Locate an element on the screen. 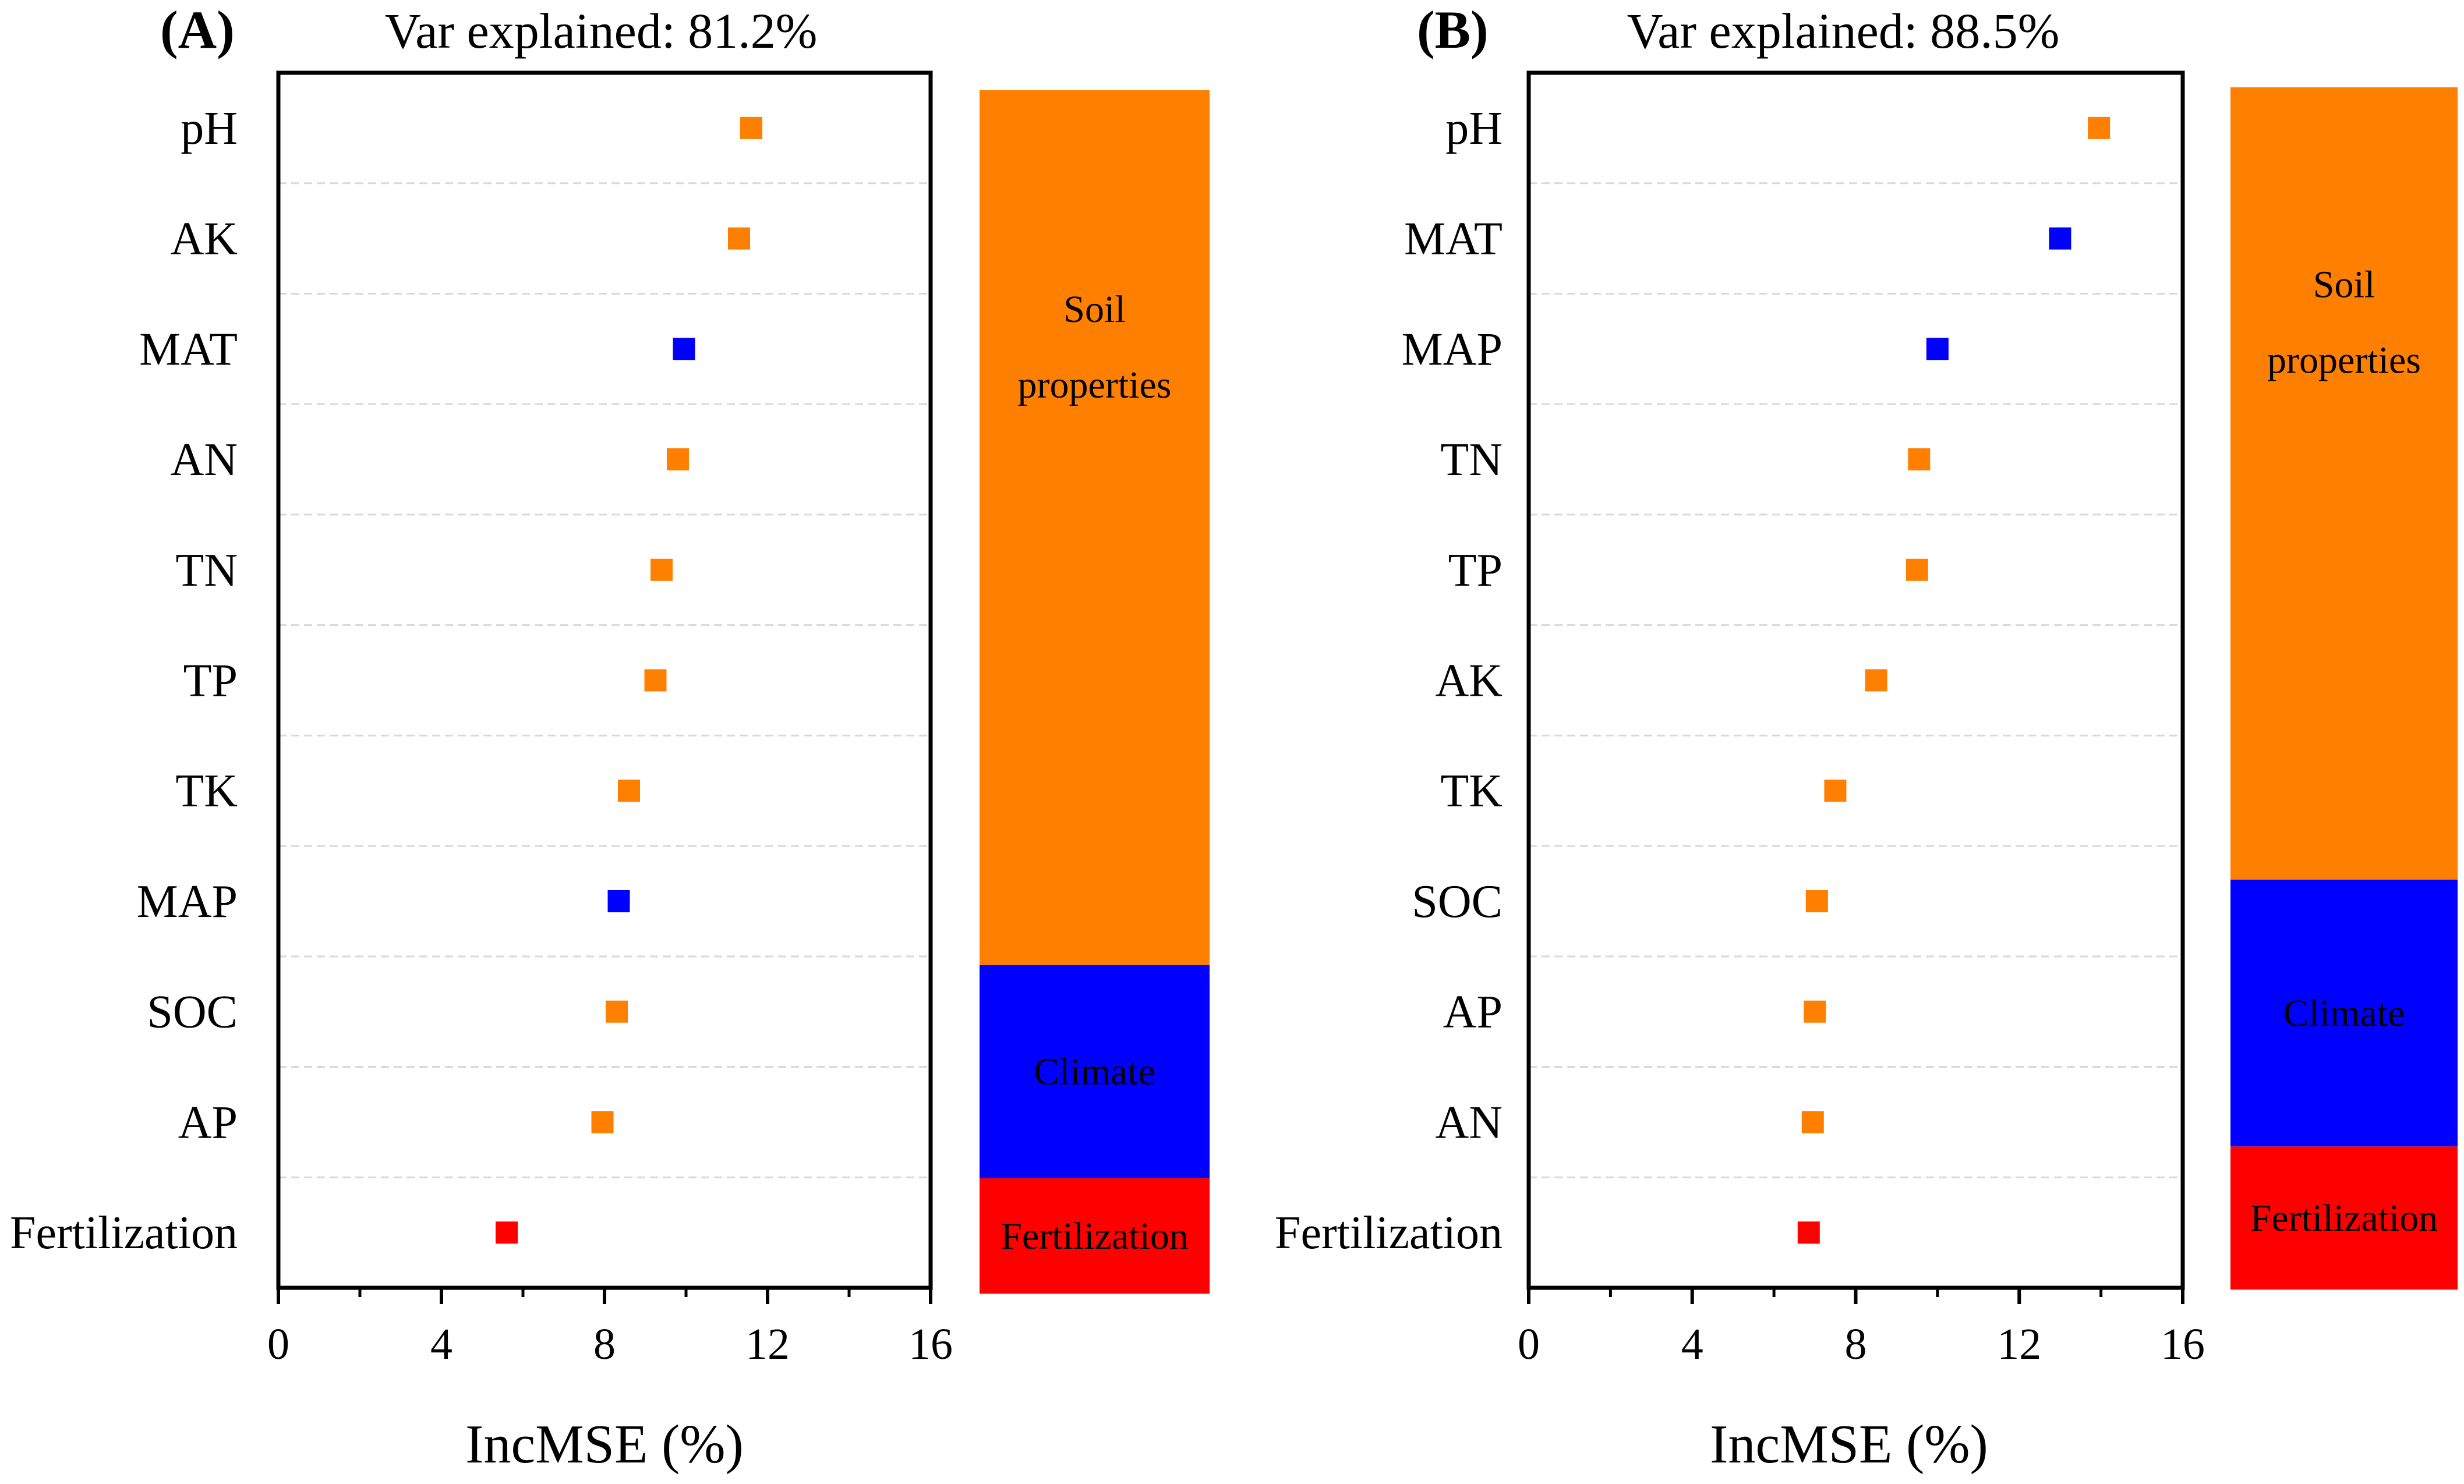 The height and width of the screenshot is (1484, 2464). chart-title: Var explained: 81.2% is located at coordinates (601, 31).